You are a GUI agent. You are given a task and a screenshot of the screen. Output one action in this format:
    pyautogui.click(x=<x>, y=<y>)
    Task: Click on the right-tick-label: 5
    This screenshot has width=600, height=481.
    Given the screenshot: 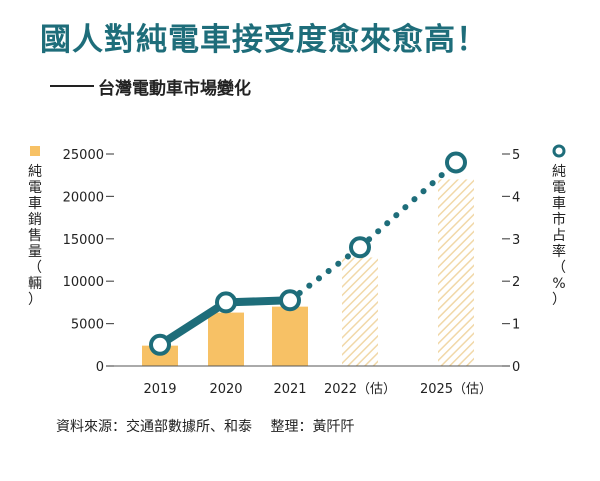 What is the action you would take?
    pyautogui.click(x=516, y=155)
    